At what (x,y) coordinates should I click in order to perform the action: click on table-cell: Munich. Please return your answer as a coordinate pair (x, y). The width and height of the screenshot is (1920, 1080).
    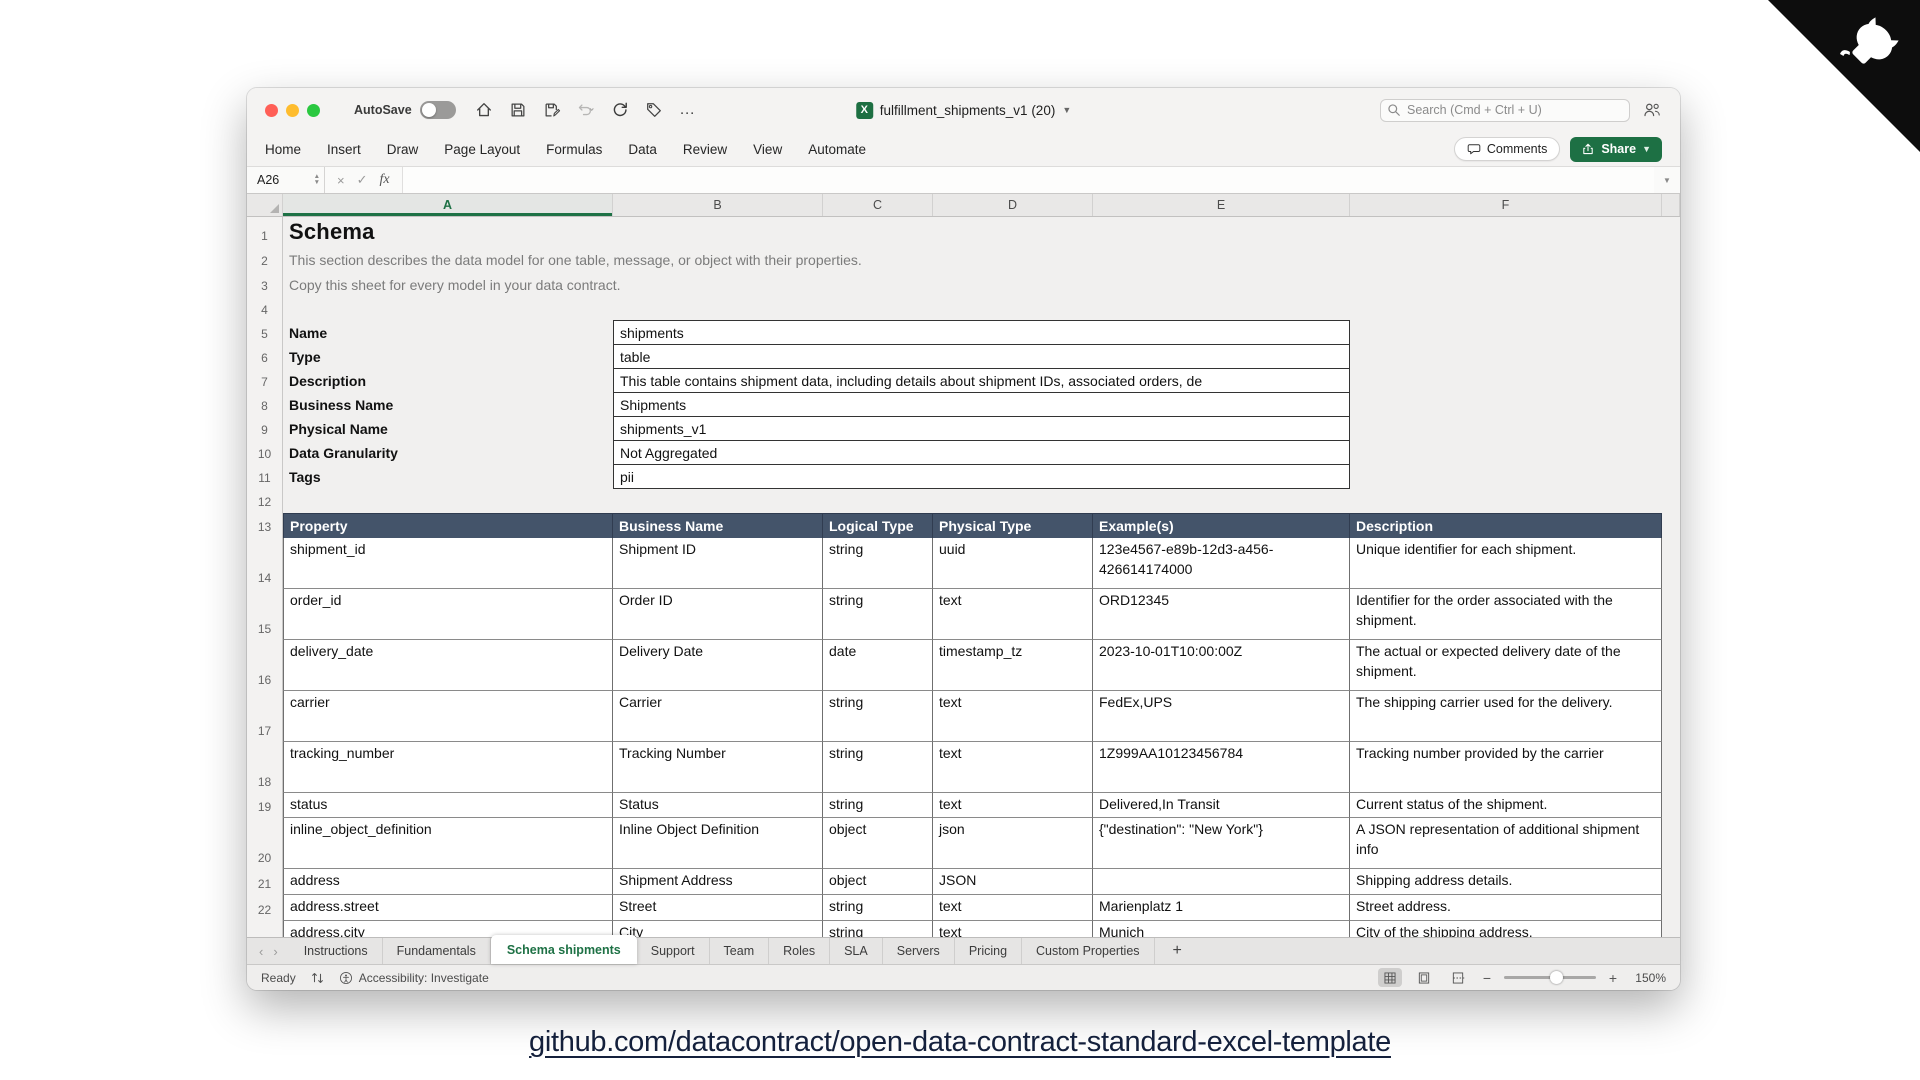
    Looking at the image, I should click on (1221, 929).